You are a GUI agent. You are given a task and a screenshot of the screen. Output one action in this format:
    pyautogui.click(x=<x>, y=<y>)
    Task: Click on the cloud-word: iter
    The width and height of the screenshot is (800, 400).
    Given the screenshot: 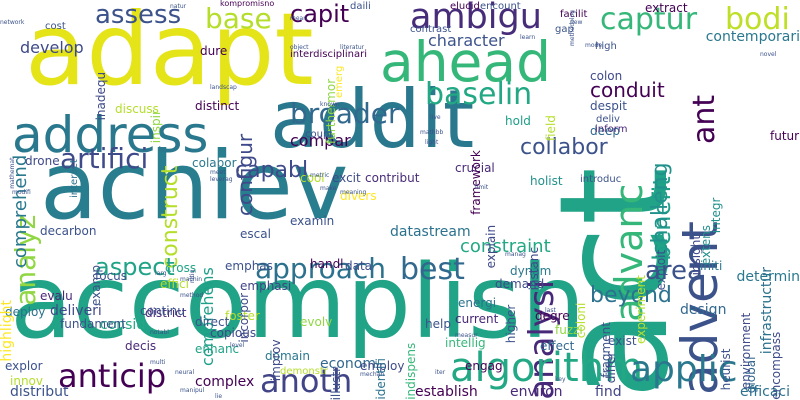 What is the action you would take?
    pyautogui.click(x=440, y=372)
    